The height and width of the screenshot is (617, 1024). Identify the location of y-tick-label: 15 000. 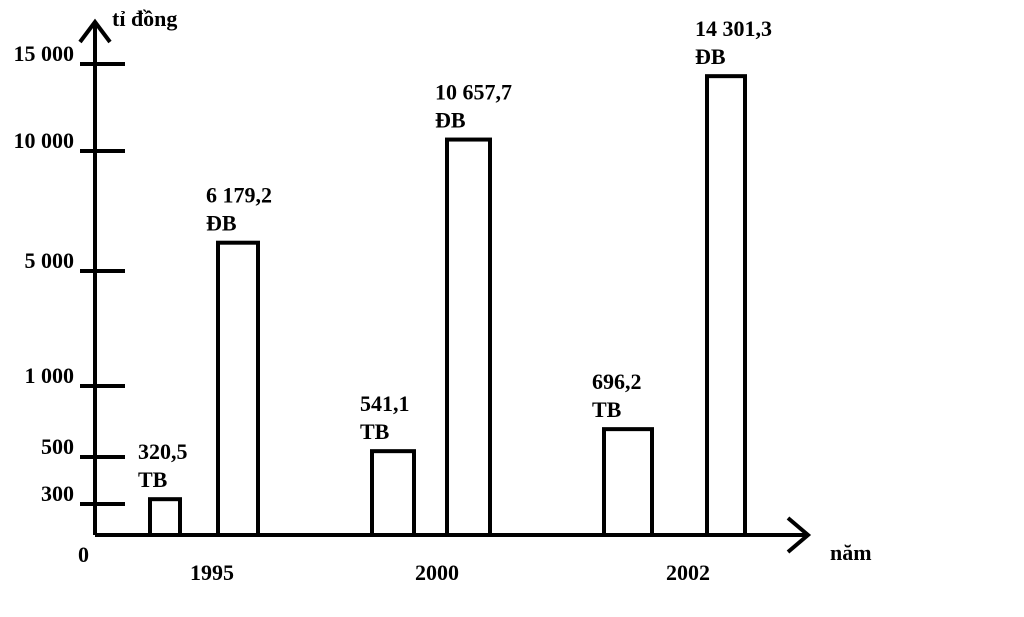
(44, 53).